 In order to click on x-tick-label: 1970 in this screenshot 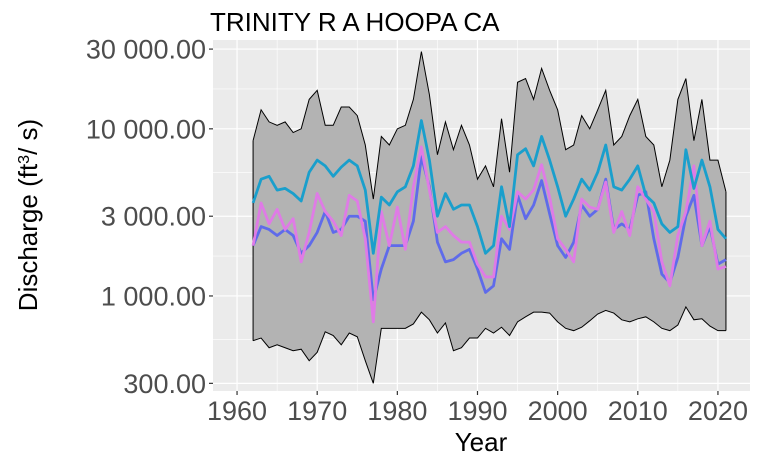, I will do `click(317, 411)`.